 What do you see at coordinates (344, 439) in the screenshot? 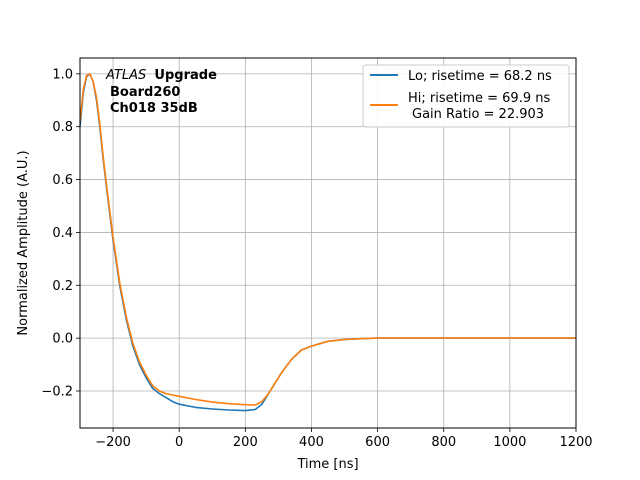
I see `x-axis-ticks: −200 0 200 400 600 800 1000 1200` at bounding box center [344, 439].